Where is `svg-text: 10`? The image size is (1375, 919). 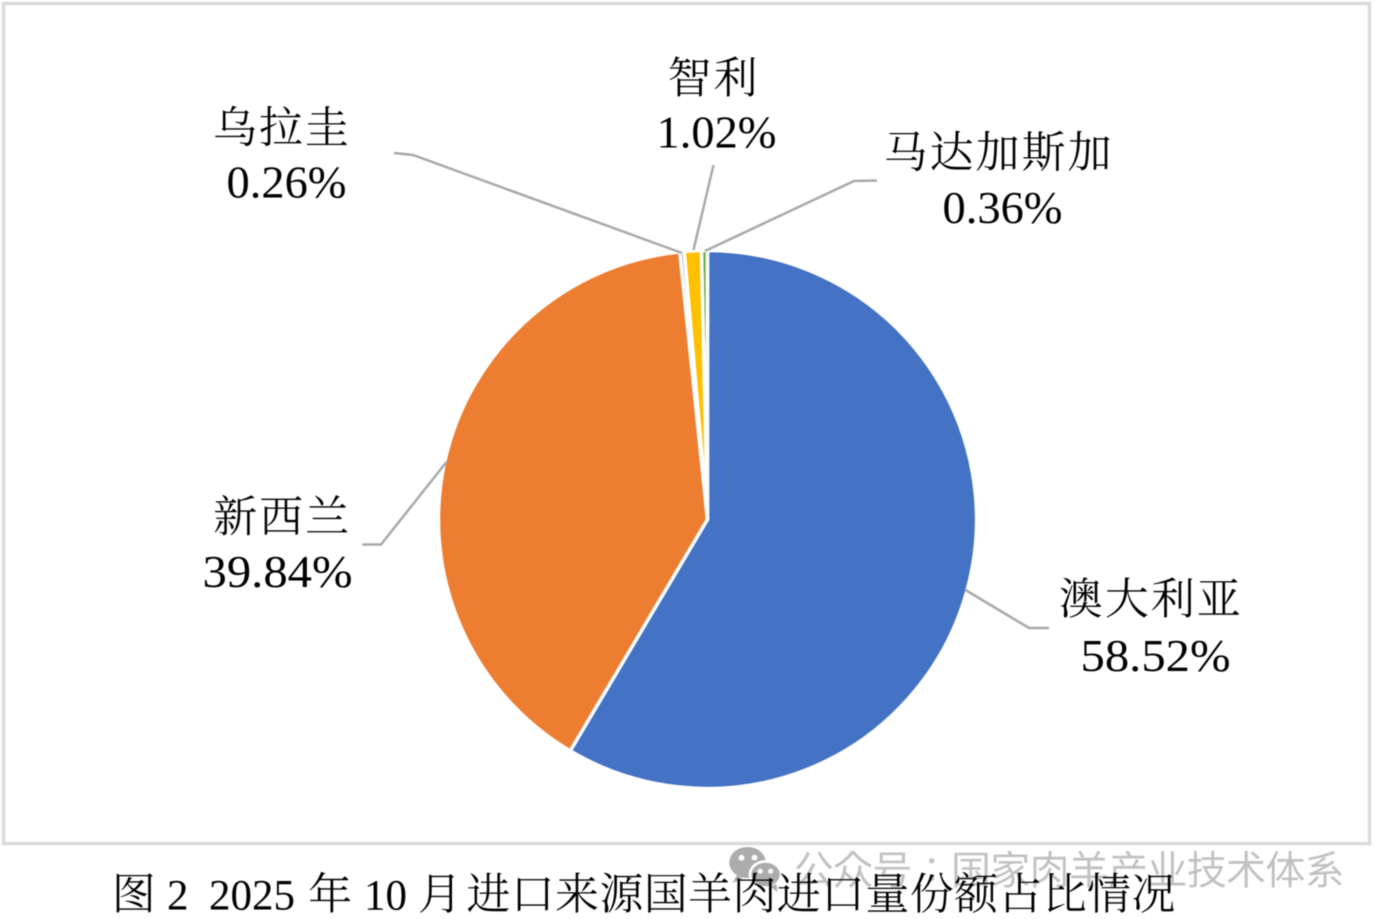 svg-text: 10 is located at coordinates (385, 895).